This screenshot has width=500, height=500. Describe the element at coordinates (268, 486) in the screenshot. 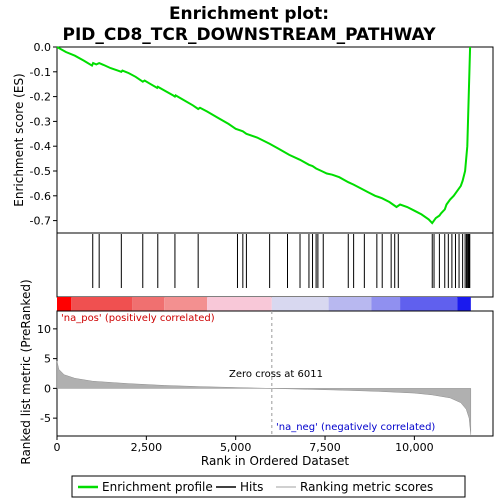

I see `legend-box` at that location.